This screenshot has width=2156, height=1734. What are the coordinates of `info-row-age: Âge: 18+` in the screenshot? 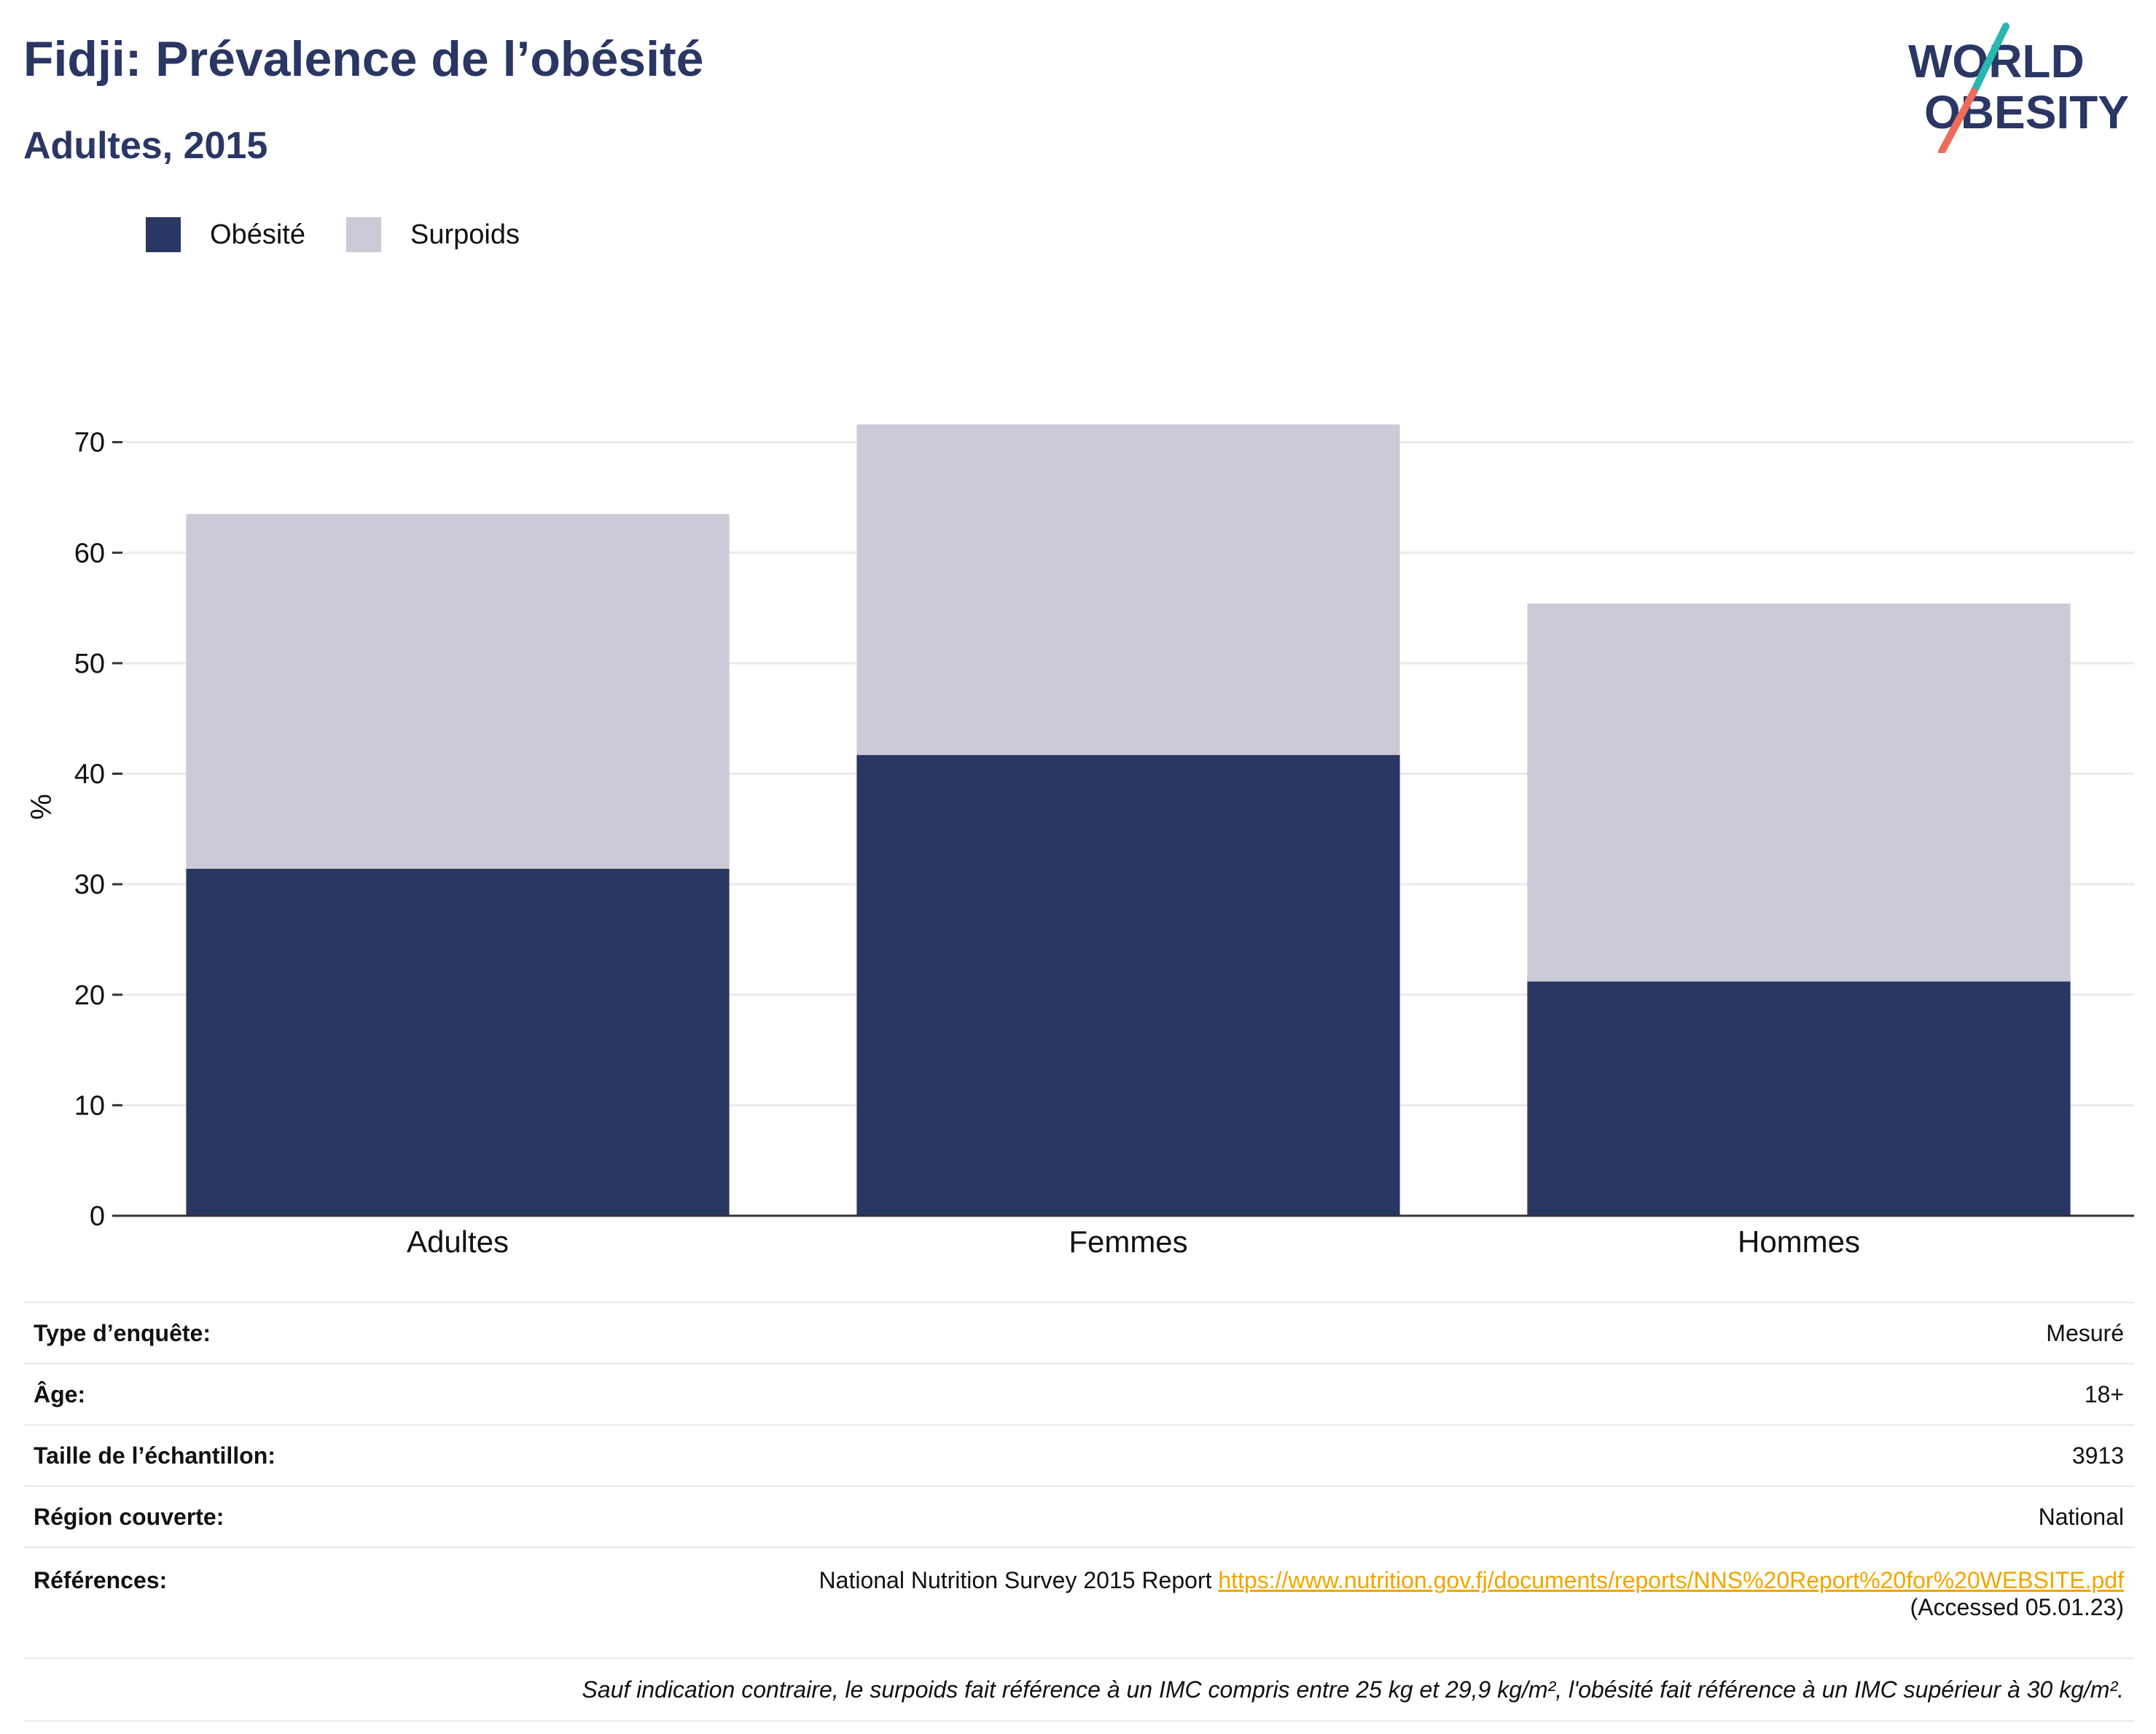 It's located at (1079, 1394).